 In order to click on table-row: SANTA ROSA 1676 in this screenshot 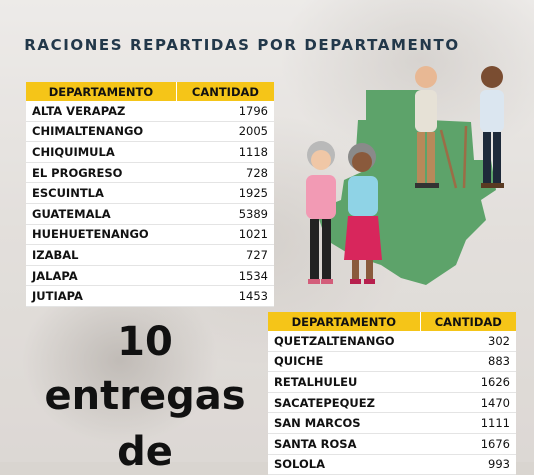, I will do `click(392, 444)`.